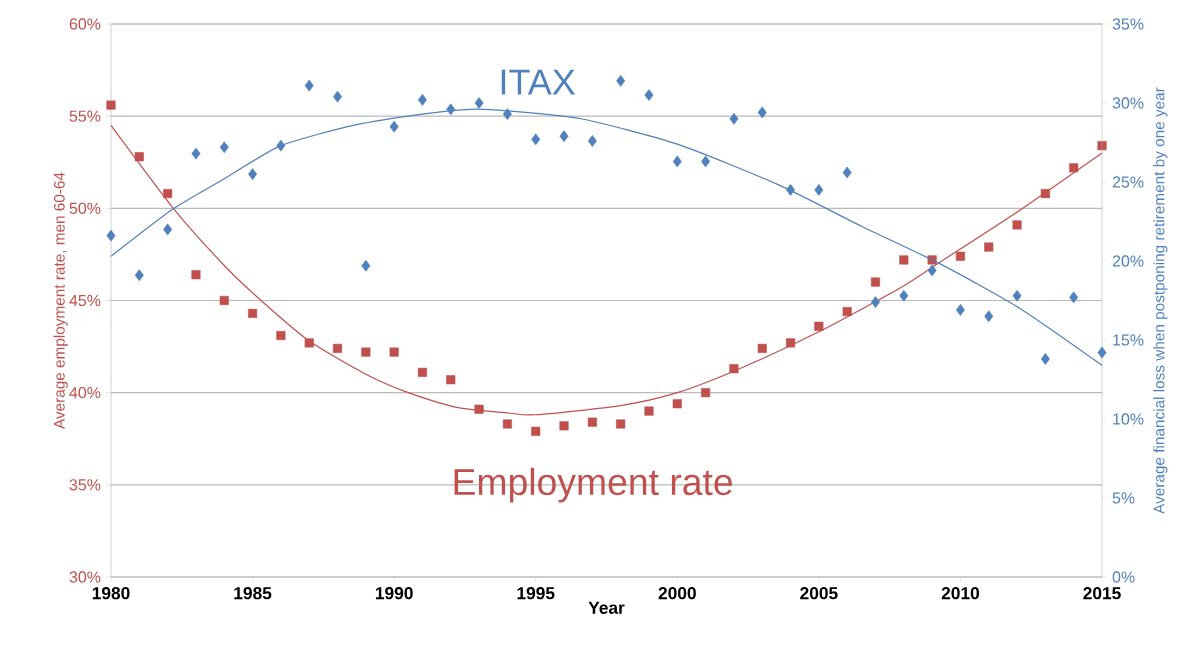  I want to click on x-tick-label: 1990, so click(394, 593).